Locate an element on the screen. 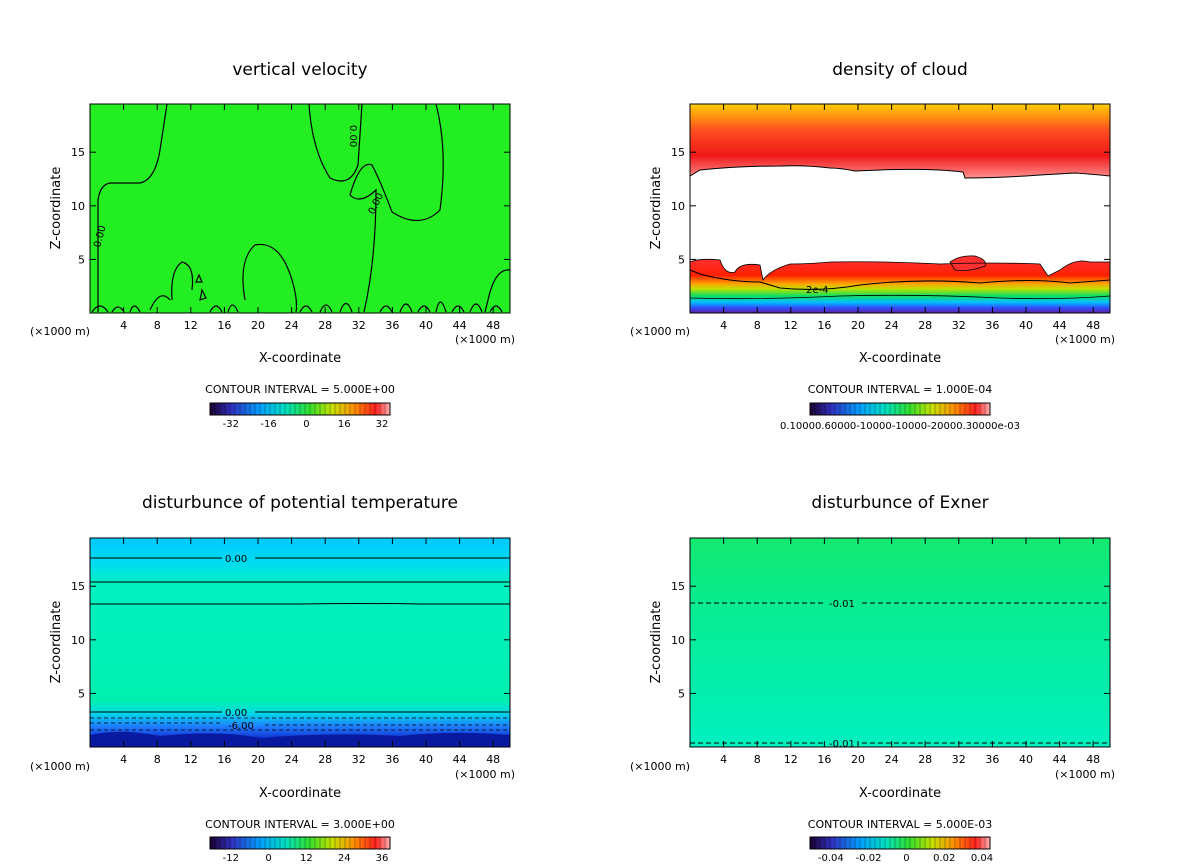 This screenshot has height=868, width=1200. colorbar-tick-label: 12 is located at coordinates (306, 858).